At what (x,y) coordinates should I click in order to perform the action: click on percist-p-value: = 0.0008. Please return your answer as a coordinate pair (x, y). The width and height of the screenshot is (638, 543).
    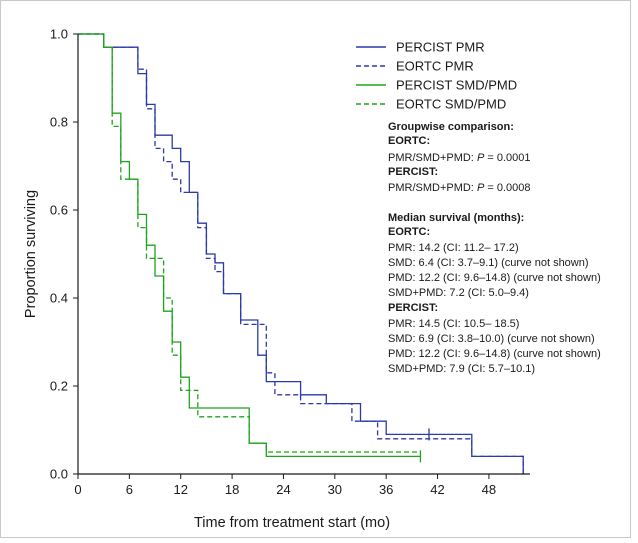
    Looking at the image, I should click on (507, 188).